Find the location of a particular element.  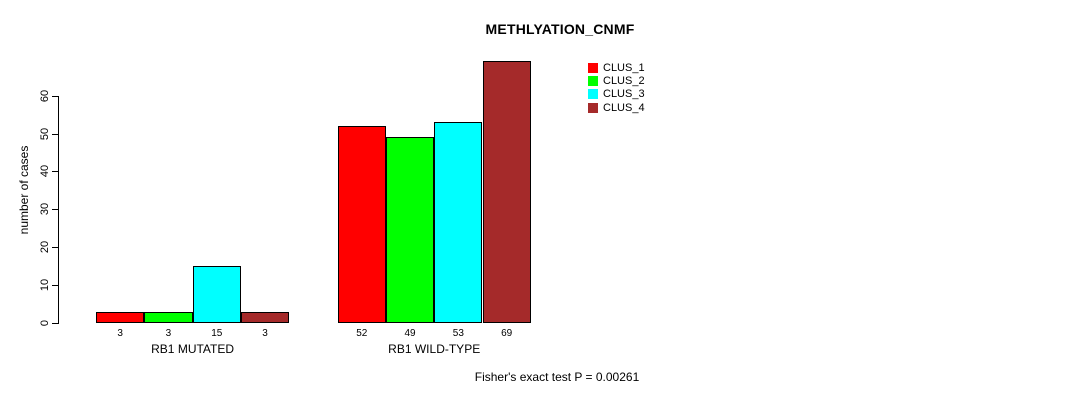

legend-label-CLUS_3: CLUS_3 is located at coordinates (624, 94).